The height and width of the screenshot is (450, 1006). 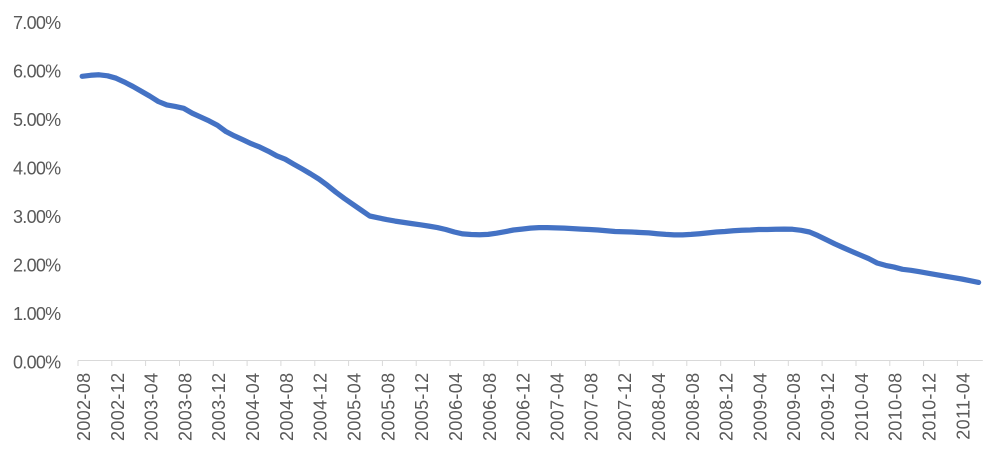 What do you see at coordinates (355, 407) in the screenshot?
I see `svg-text: 2005-04` at bounding box center [355, 407].